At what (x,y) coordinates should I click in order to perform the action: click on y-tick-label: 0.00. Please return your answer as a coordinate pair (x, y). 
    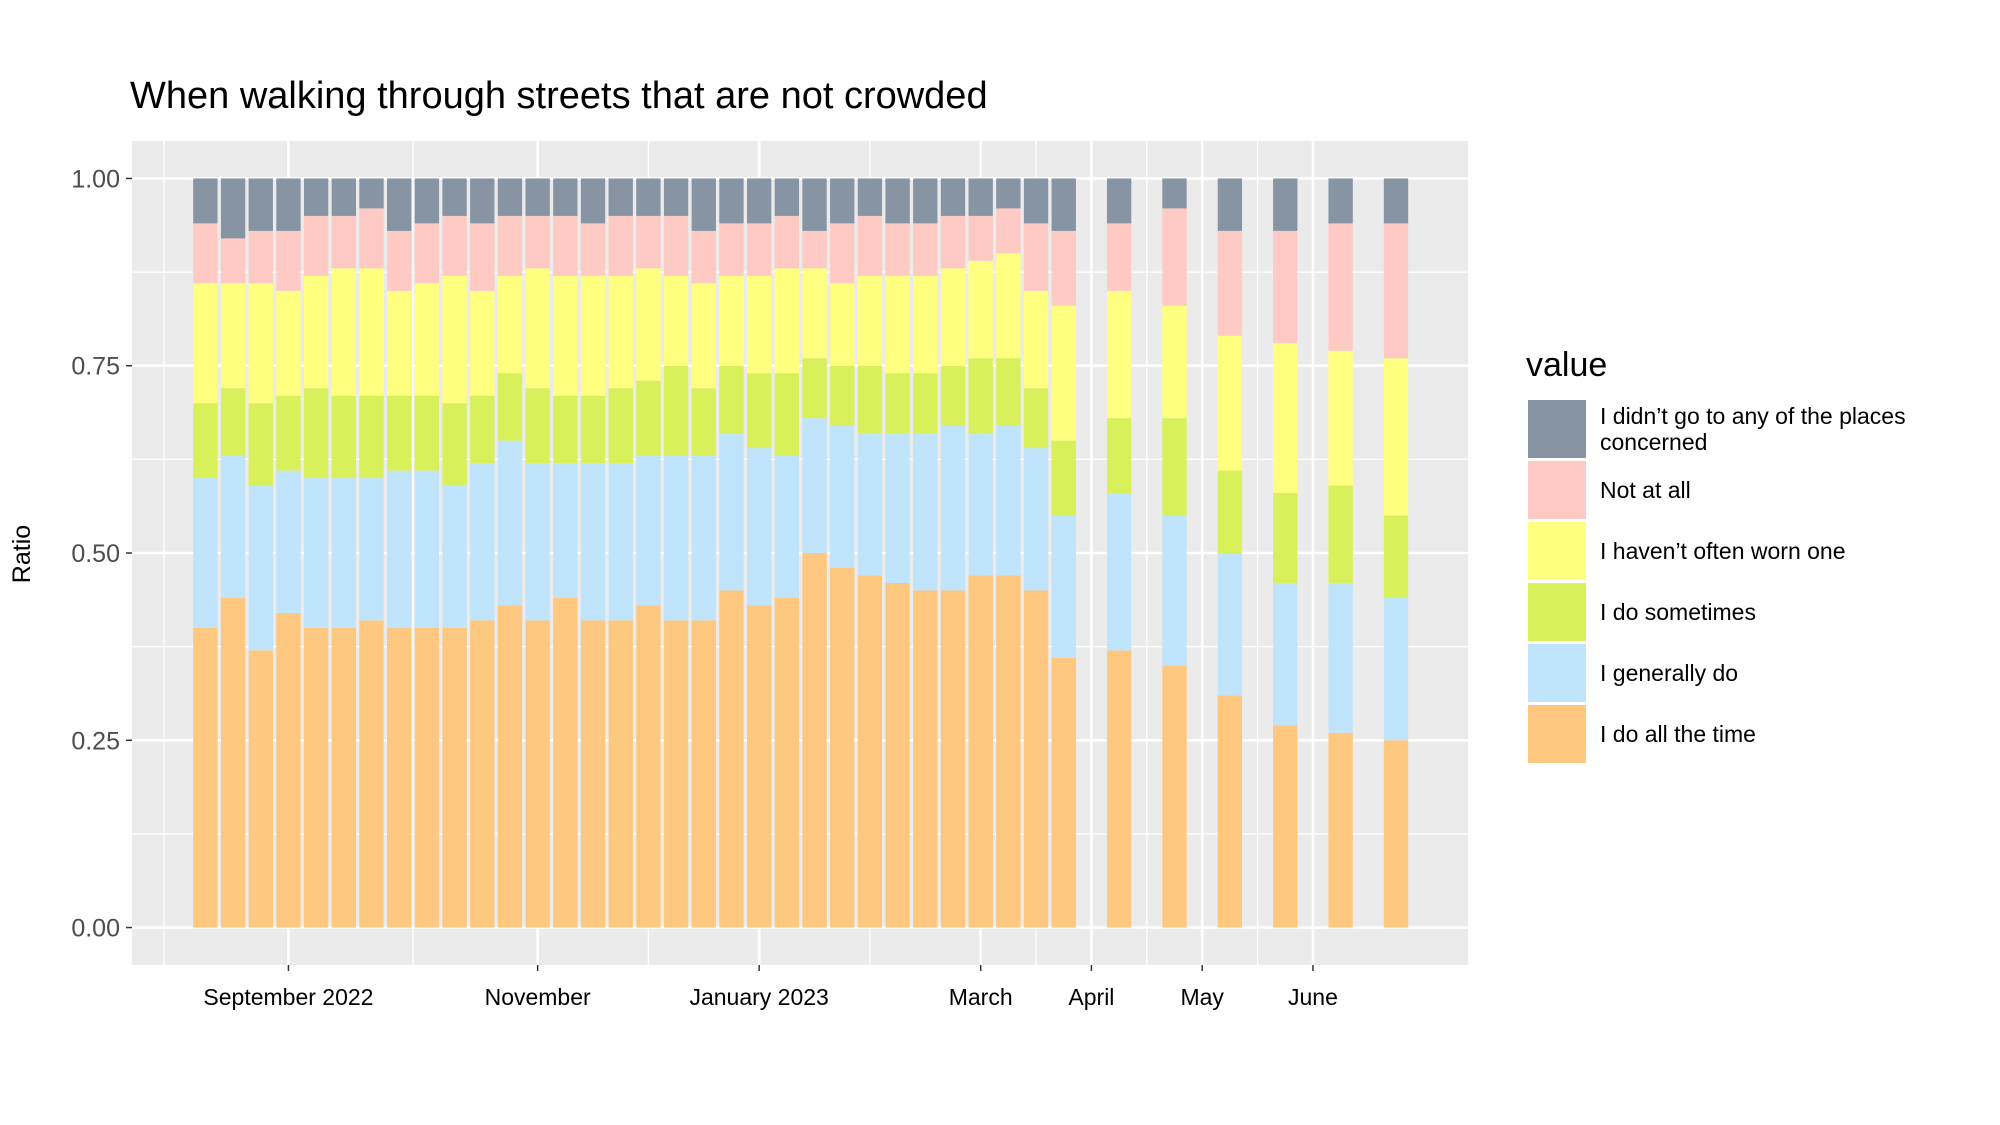
    Looking at the image, I should click on (95, 929).